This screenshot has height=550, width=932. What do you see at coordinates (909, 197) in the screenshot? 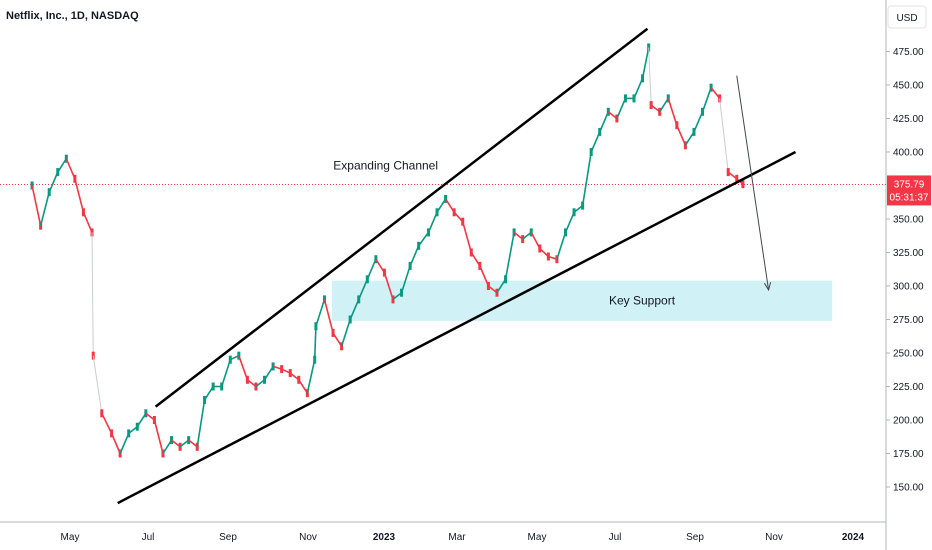
I see `bar-countdown: 05:31:37` at bounding box center [909, 197].